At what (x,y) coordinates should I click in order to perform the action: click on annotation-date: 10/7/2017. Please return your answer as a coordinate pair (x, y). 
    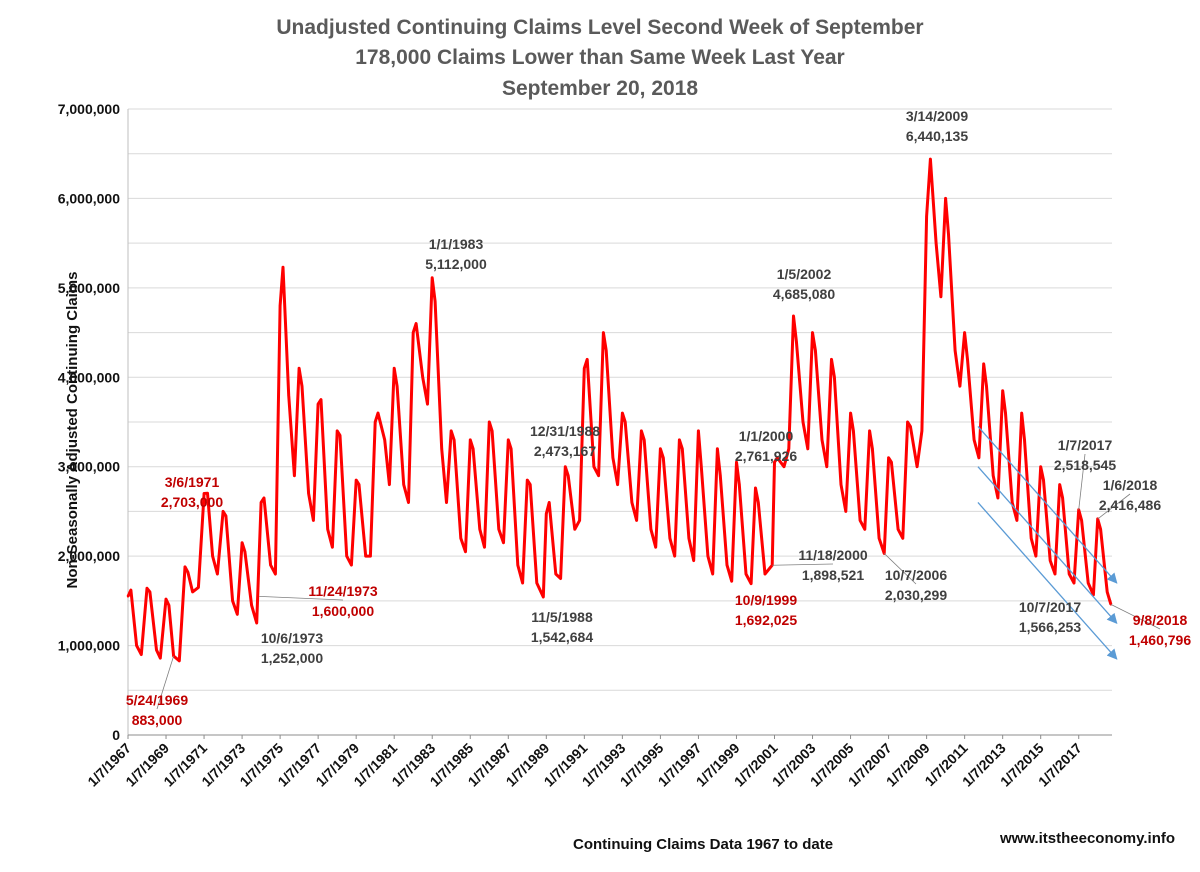
    Looking at the image, I should click on (1050, 607).